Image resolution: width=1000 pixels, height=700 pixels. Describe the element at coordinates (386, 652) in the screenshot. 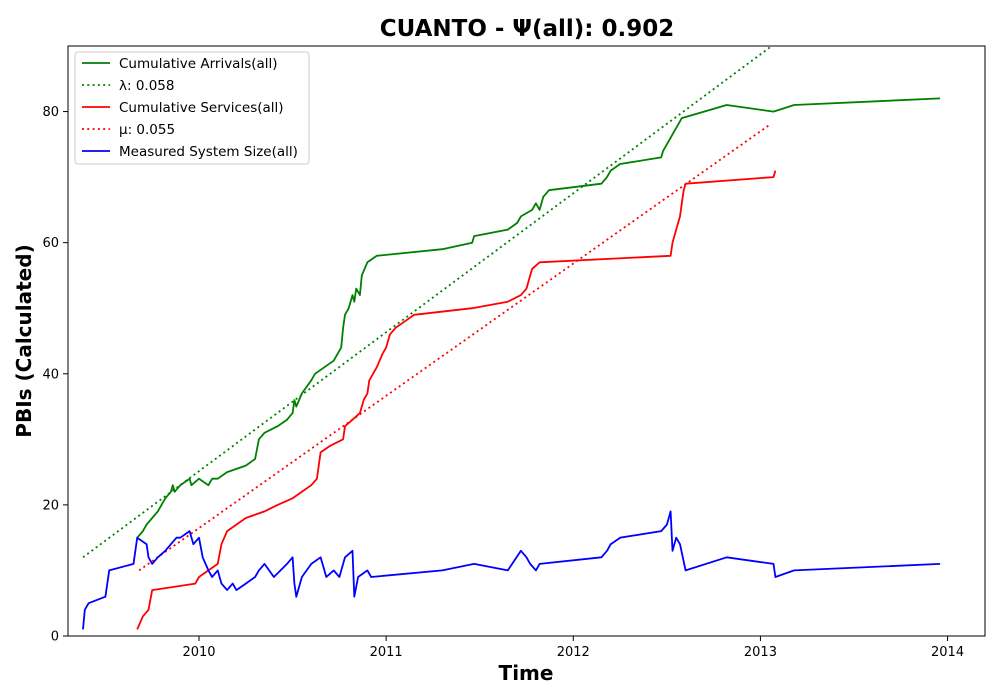

I see `x-tick-label-1: 2011` at that location.